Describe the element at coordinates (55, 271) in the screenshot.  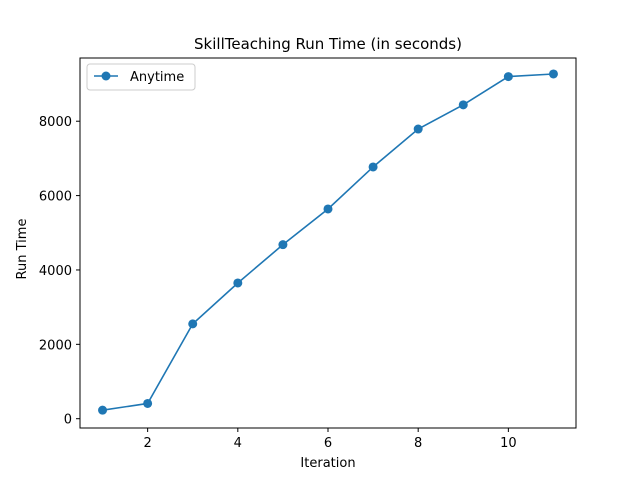
I see `y-tick-label: 4000` at that location.